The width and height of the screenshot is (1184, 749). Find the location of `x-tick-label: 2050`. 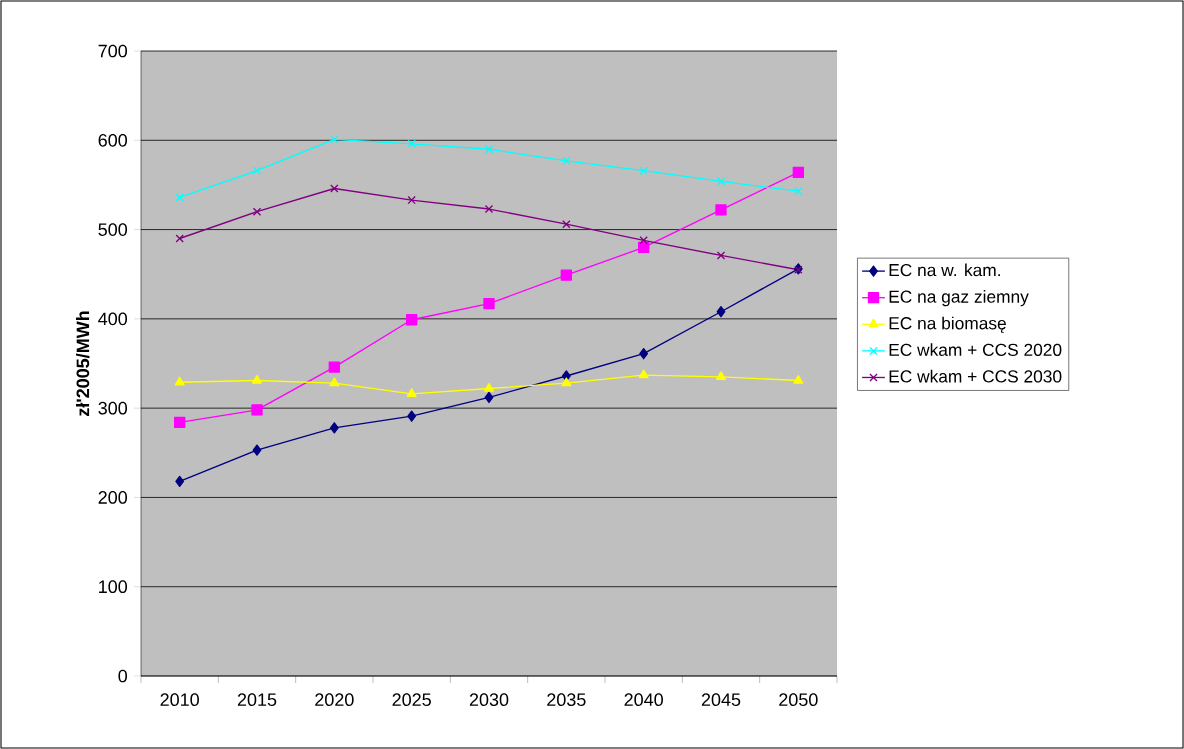

x-tick-label: 2050 is located at coordinates (798, 699).